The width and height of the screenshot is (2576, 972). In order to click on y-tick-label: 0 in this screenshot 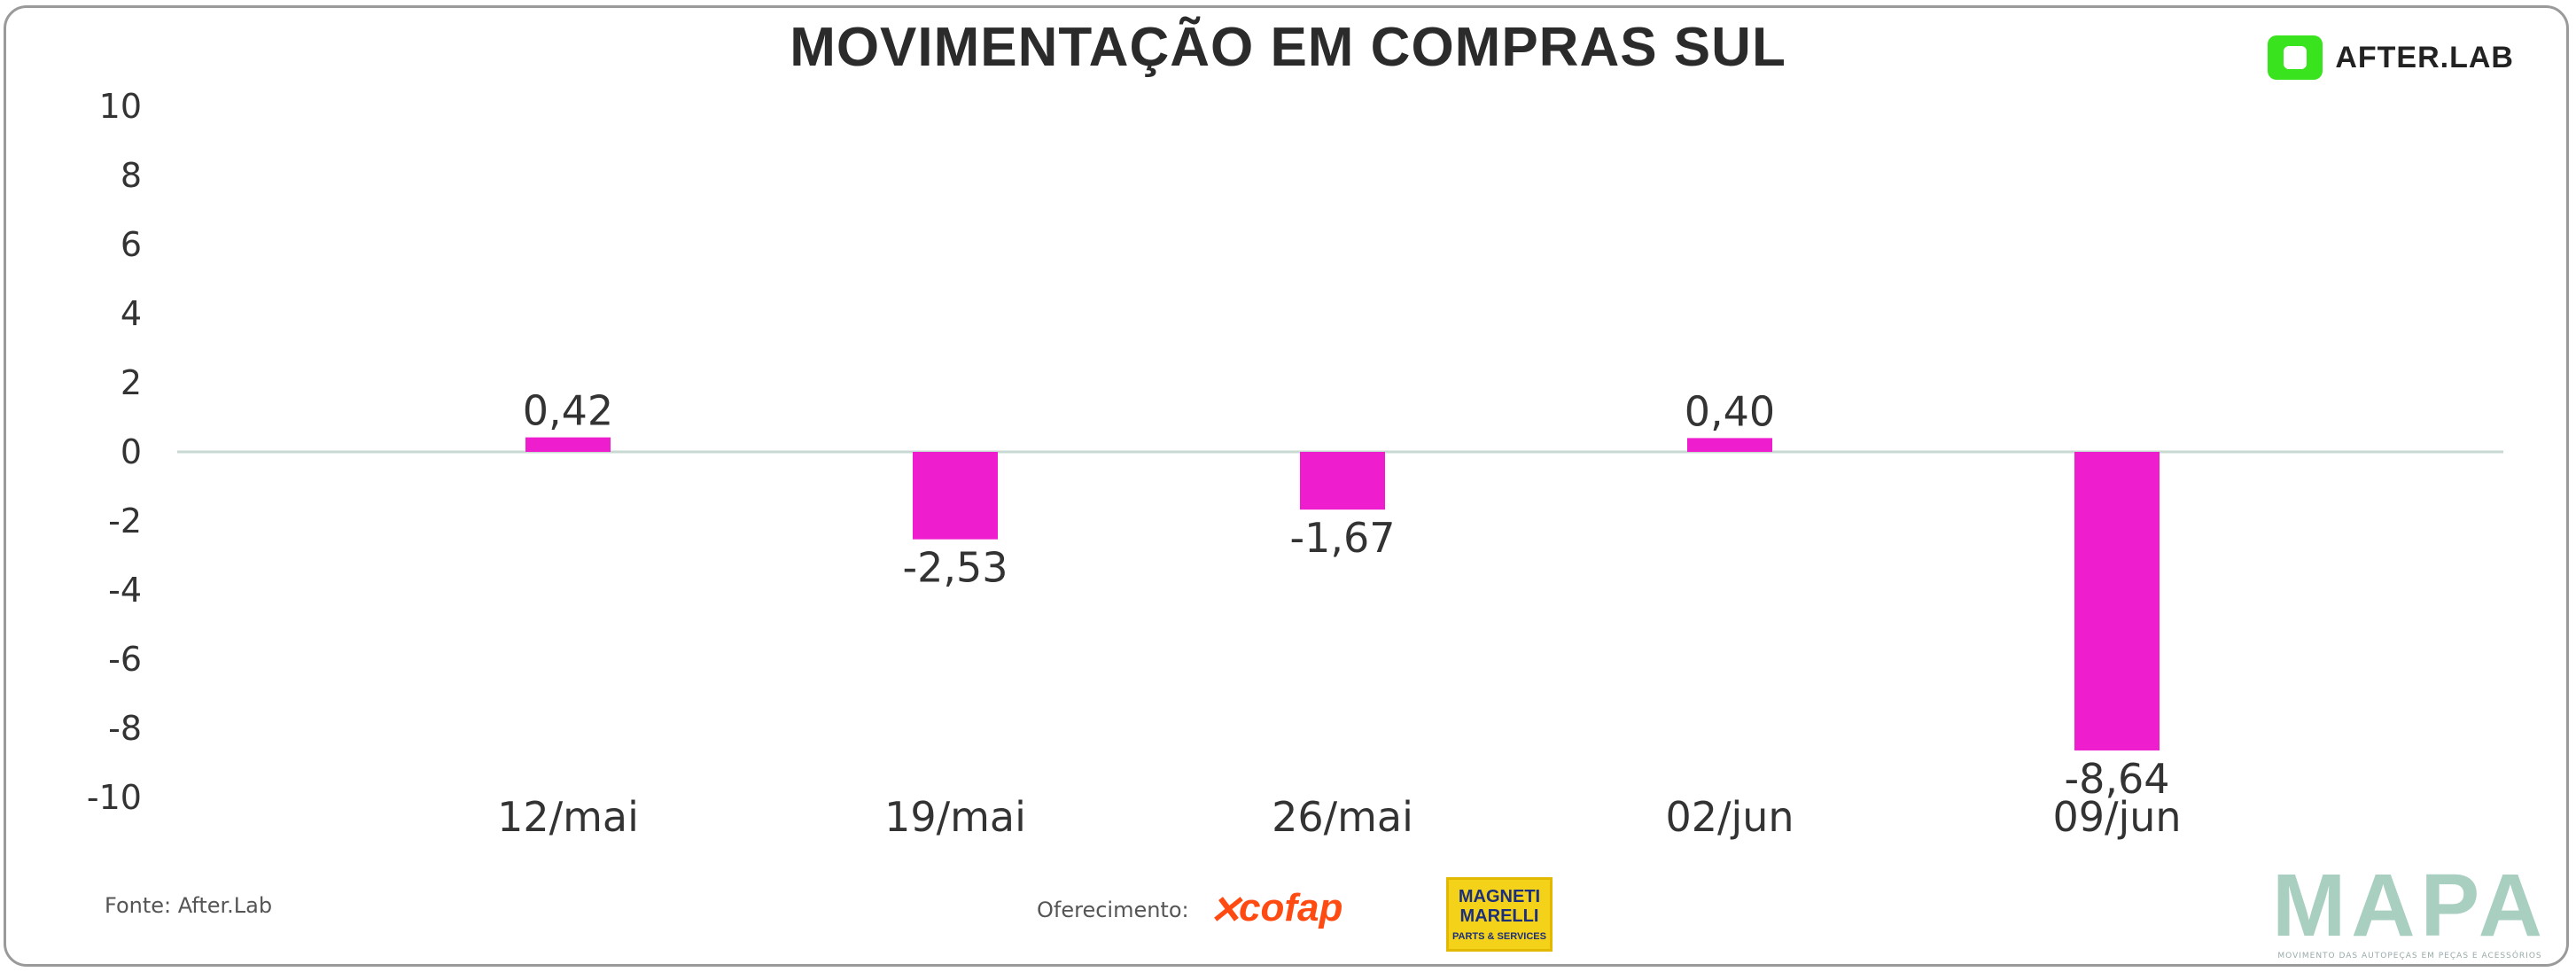, I will do `click(131, 451)`.